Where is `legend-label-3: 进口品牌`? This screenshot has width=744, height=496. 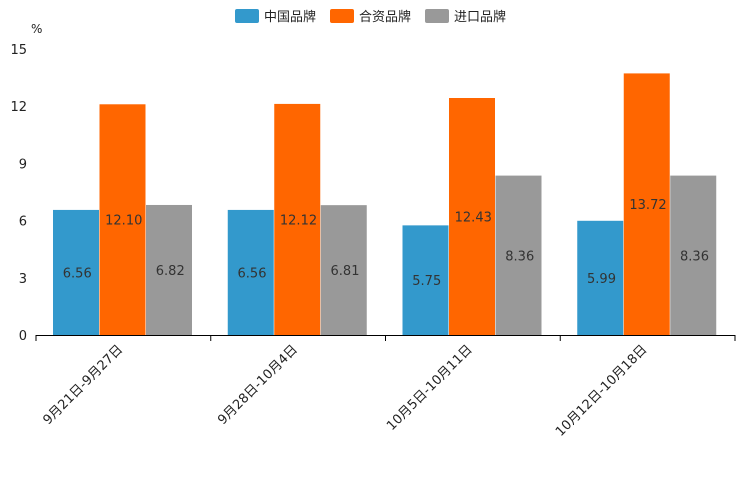 legend-label-3: 进口品牌 is located at coordinates (480, 17).